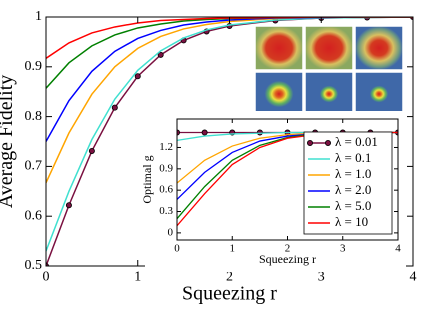 Image resolution: width=436 pixels, height=309 pixels. Describe the element at coordinates (34, 265) in the screenshot. I see `y-tick-label: 0.5` at that location.